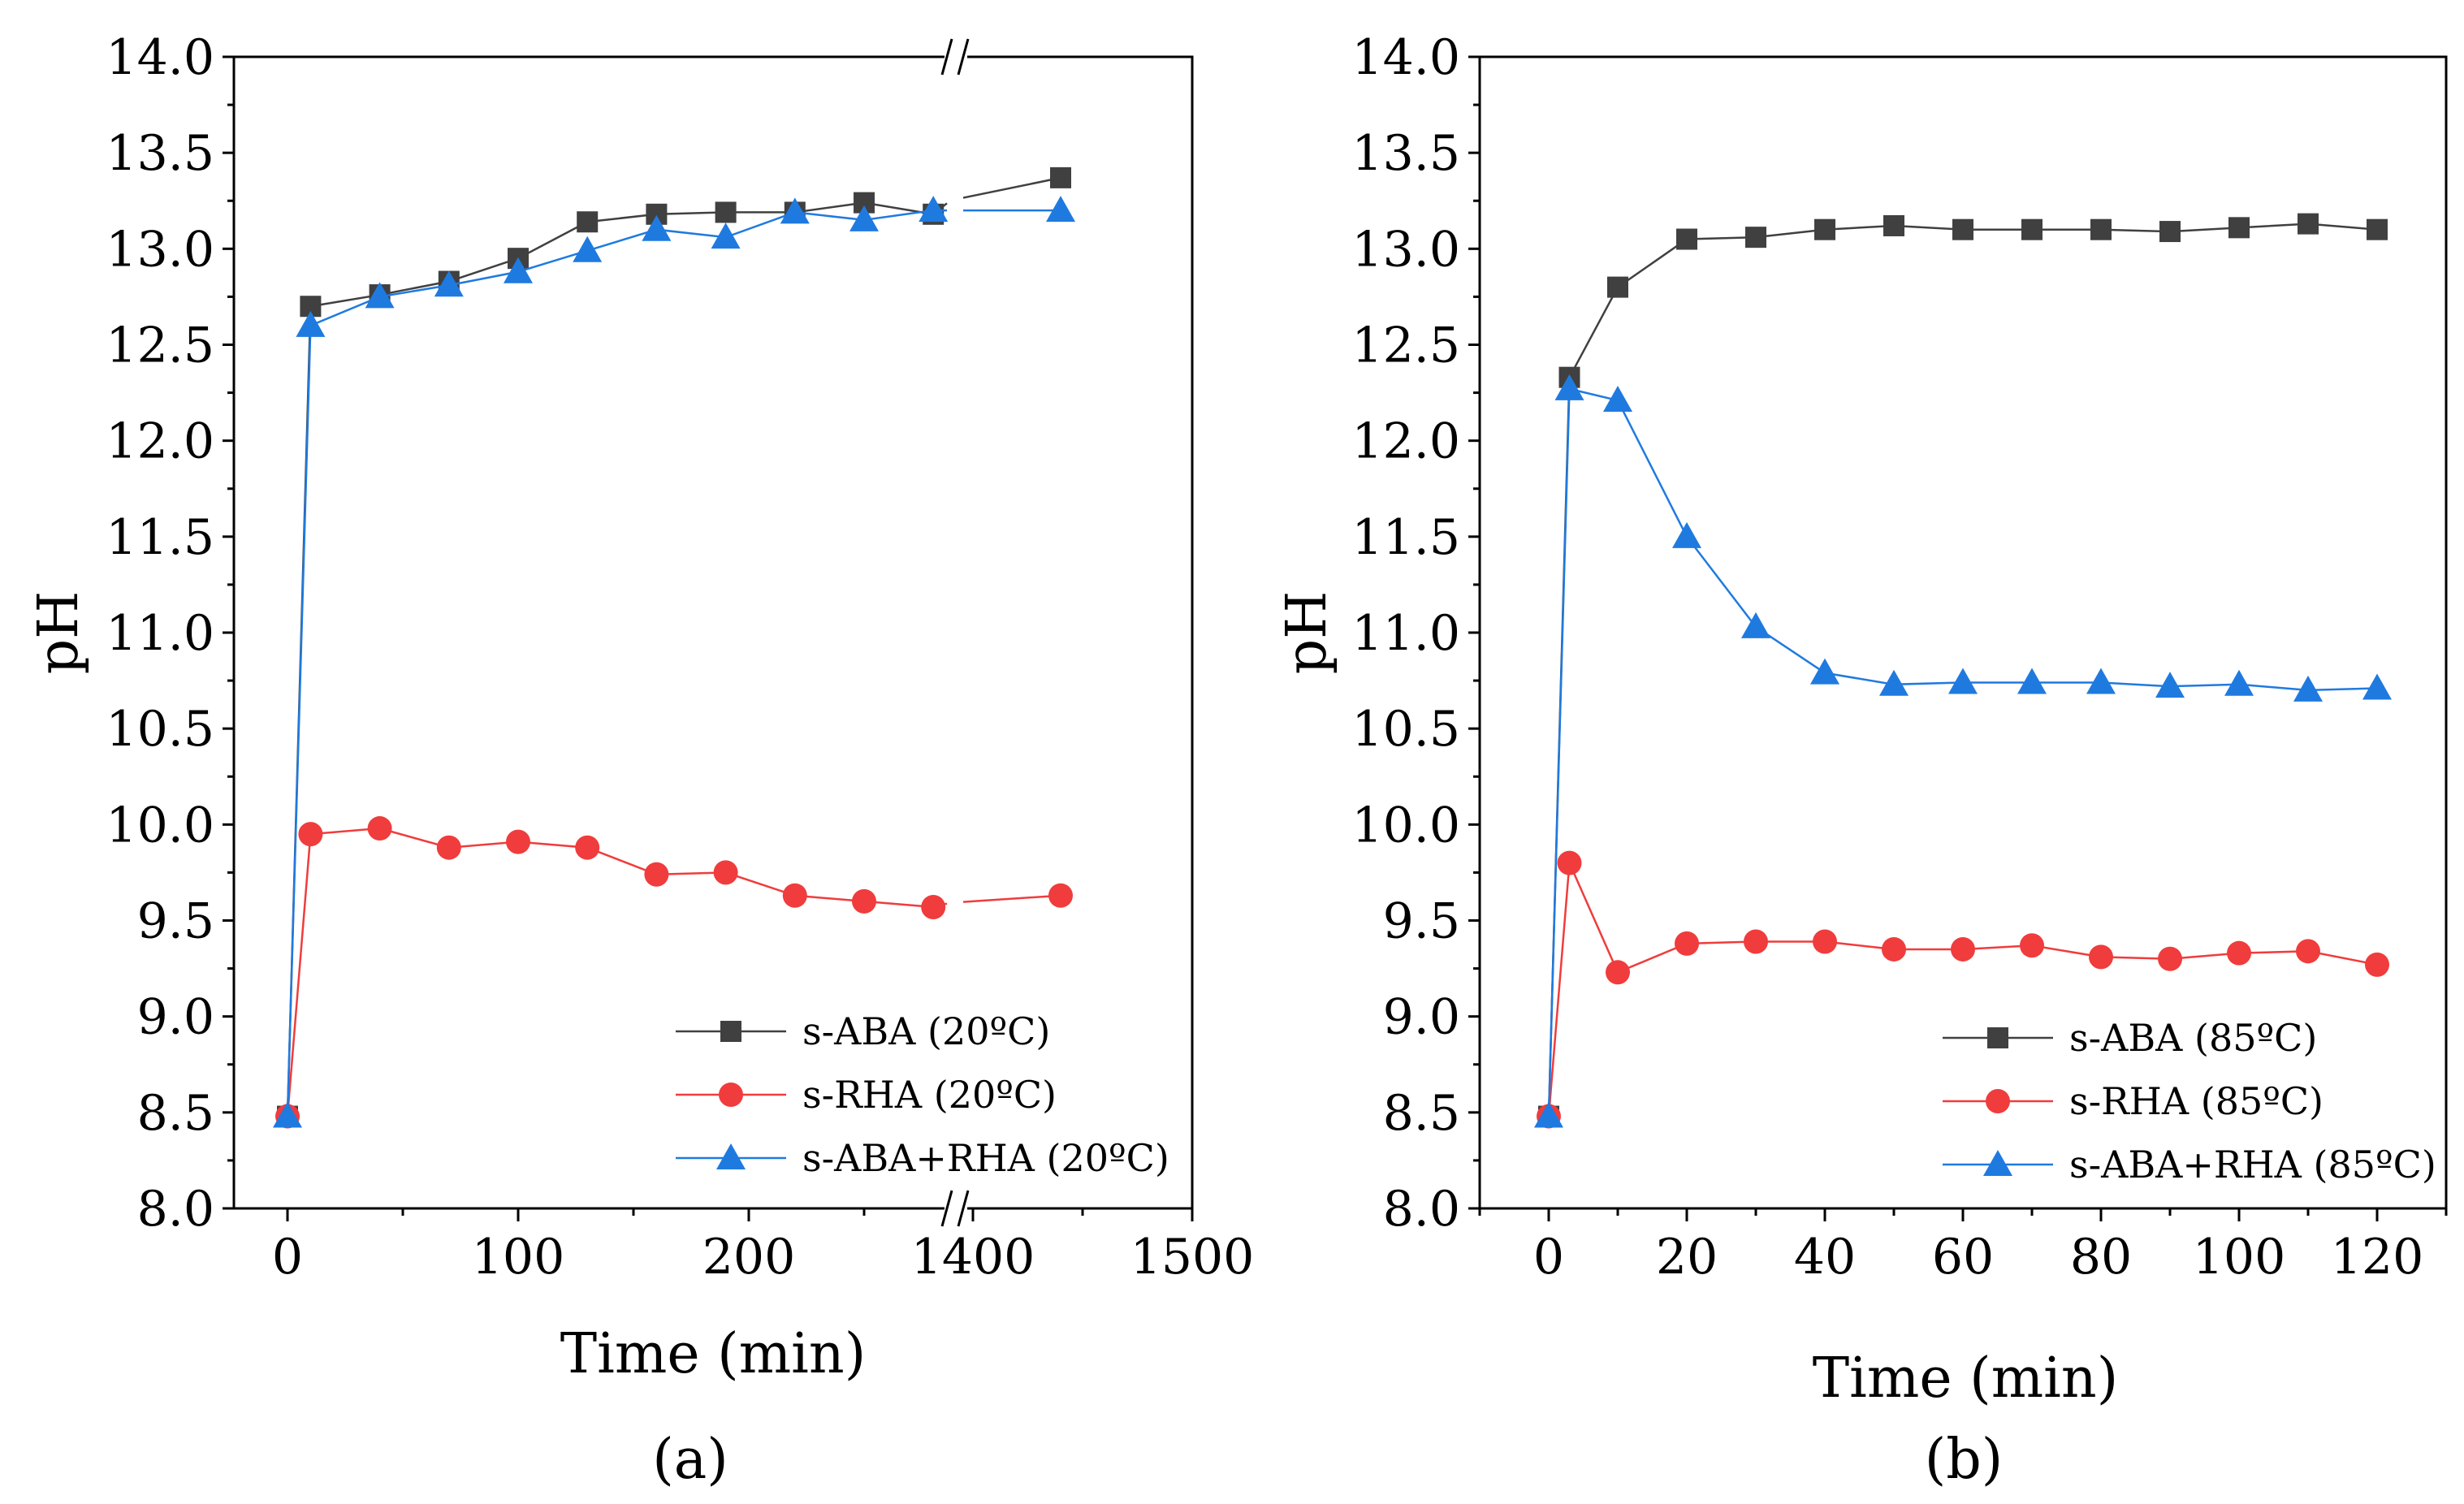 Image resolution: width=2464 pixels, height=1504 pixels. Describe the element at coordinates (1963, 1257) in the screenshot. I see `panel-b-x-tick-label: 60` at that location.